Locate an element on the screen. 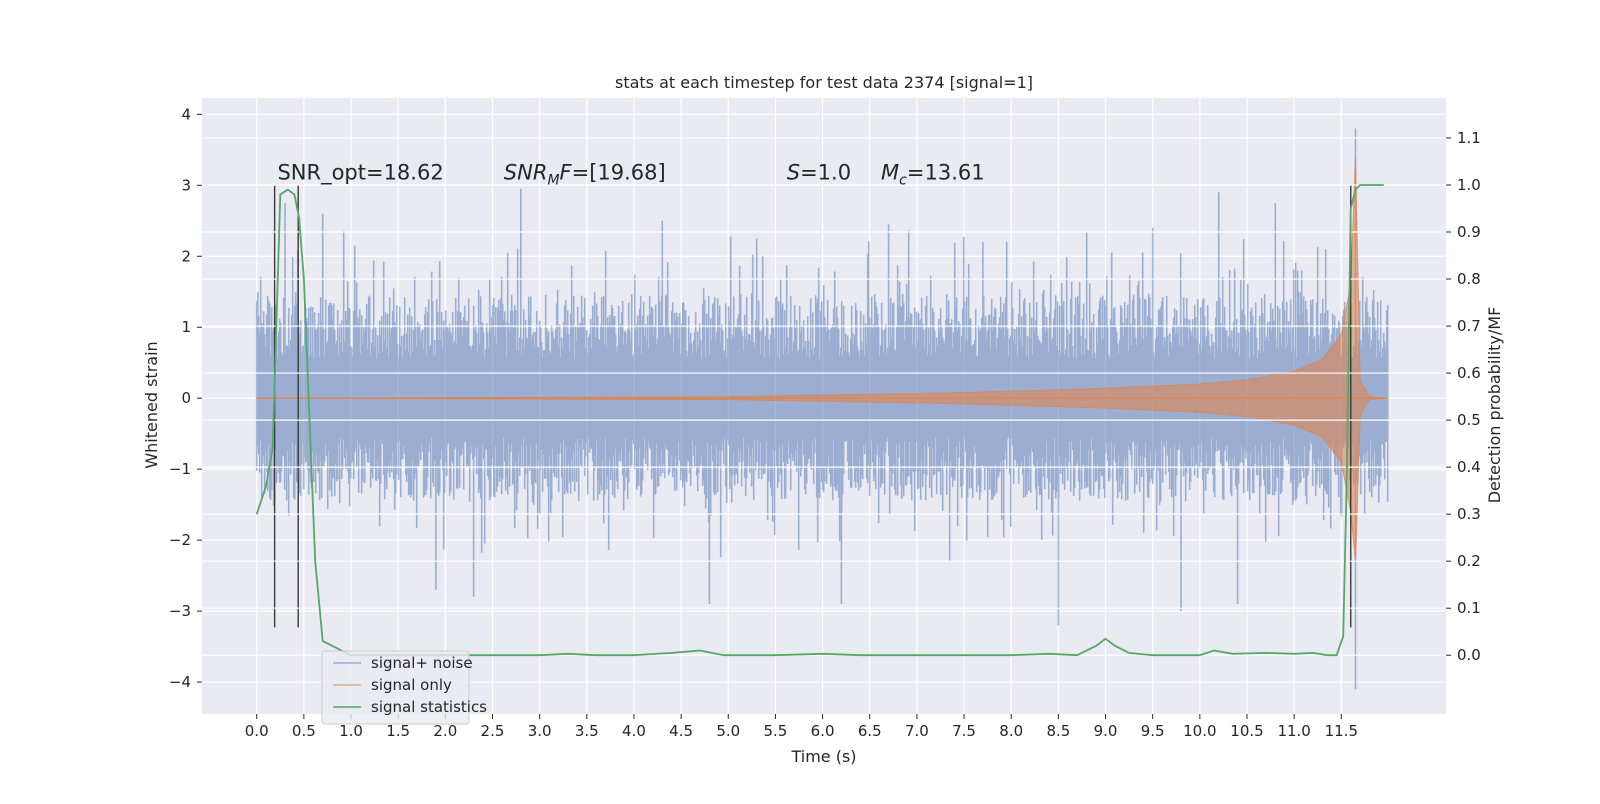  annotation-mc: Mc=13.61 is located at coordinates (933, 175).